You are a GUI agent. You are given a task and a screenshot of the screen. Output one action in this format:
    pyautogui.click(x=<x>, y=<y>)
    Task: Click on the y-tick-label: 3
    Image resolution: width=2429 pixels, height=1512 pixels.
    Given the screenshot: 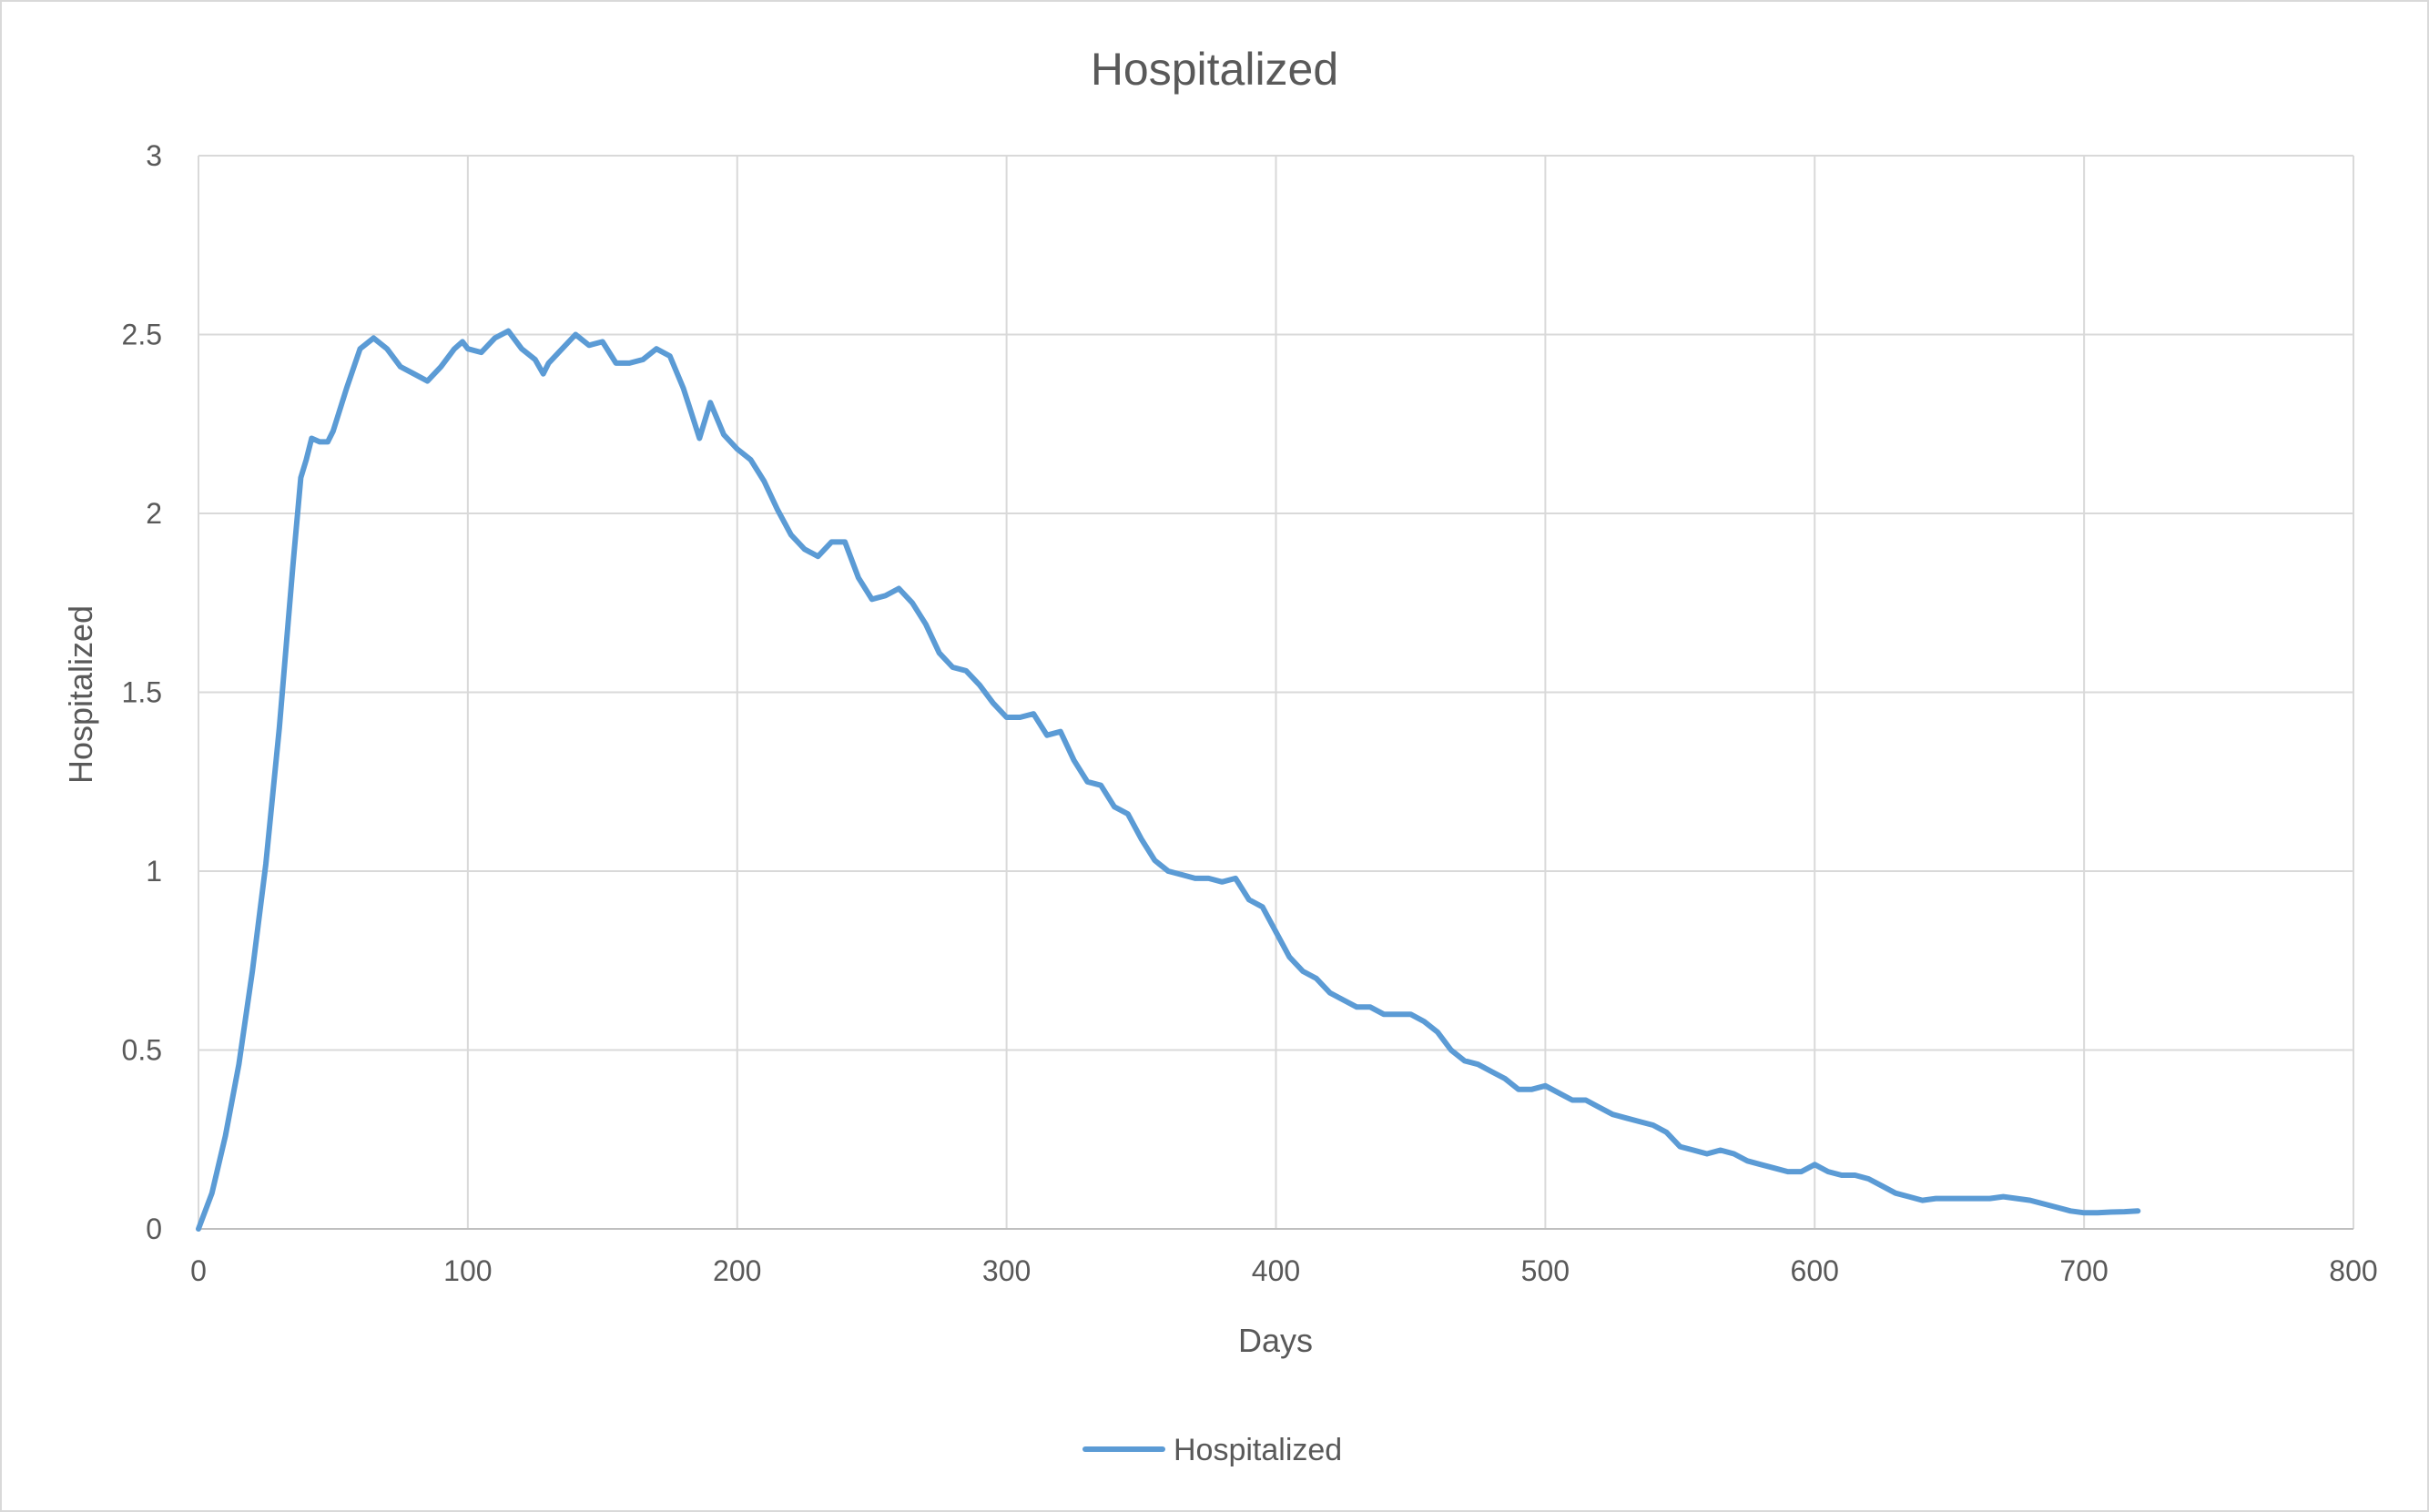 What is the action you would take?
    pyautogui.click(x=154, y=155)
    